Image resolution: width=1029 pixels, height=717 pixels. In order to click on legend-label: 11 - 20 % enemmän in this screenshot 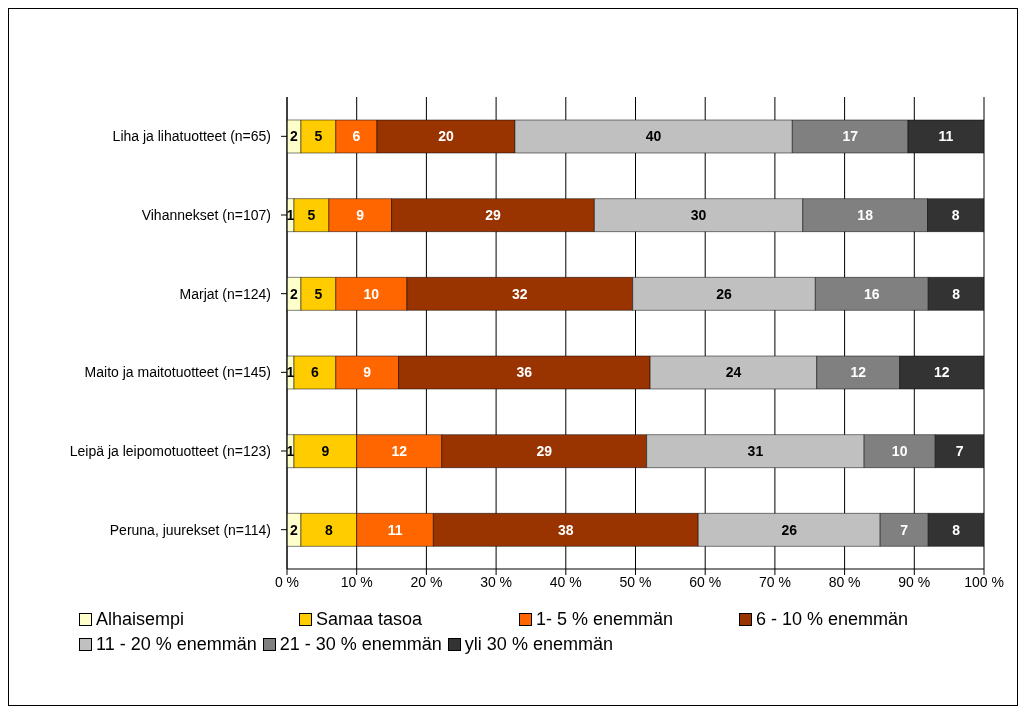, I will do `click(176, 644)`.